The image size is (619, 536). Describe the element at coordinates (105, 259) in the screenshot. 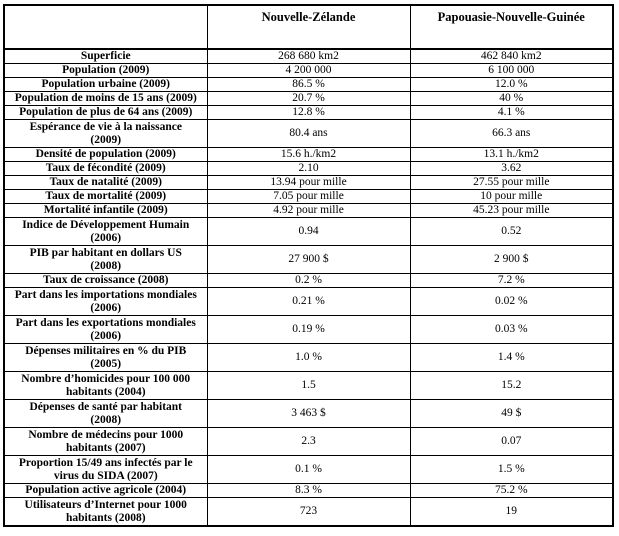

I see `row-label: PIB par habitant en dollars US (2008)` at that location.